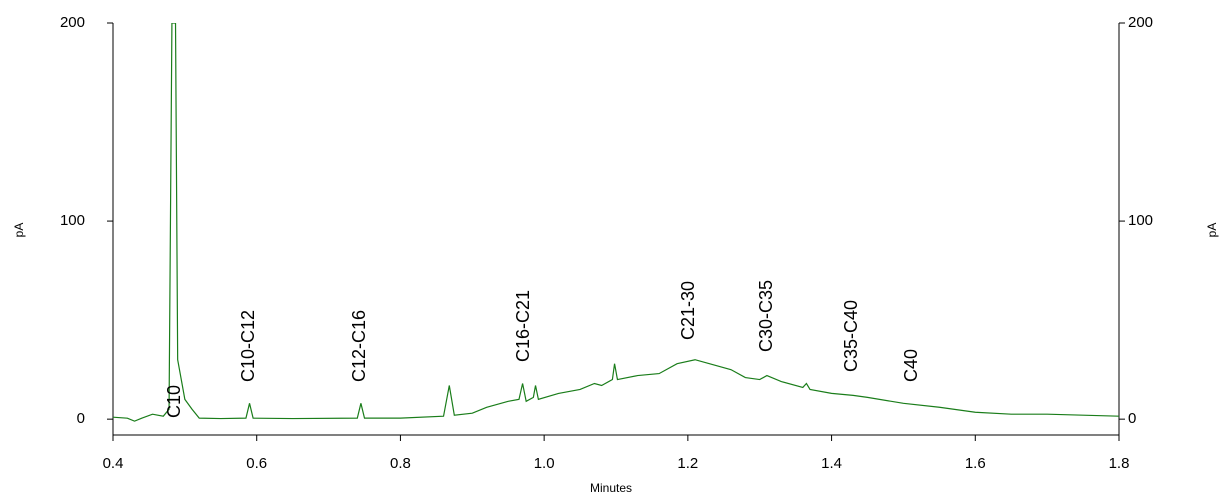 This screenshot has width=1225, height=497. Describe the element at coordinates (1119, 463) in the screenshot. I see `x-tick-label: 1.8` at that location.